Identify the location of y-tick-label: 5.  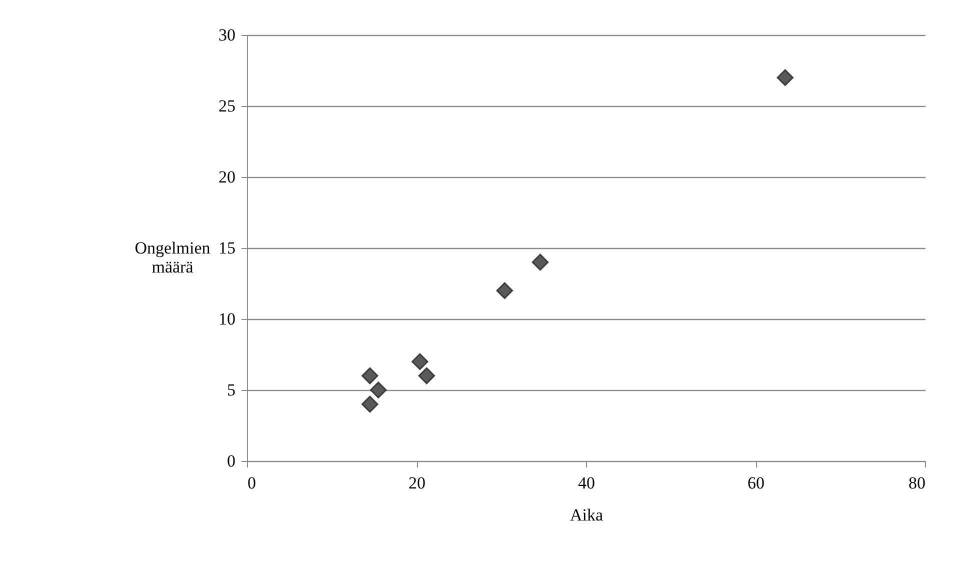
(231, 390).